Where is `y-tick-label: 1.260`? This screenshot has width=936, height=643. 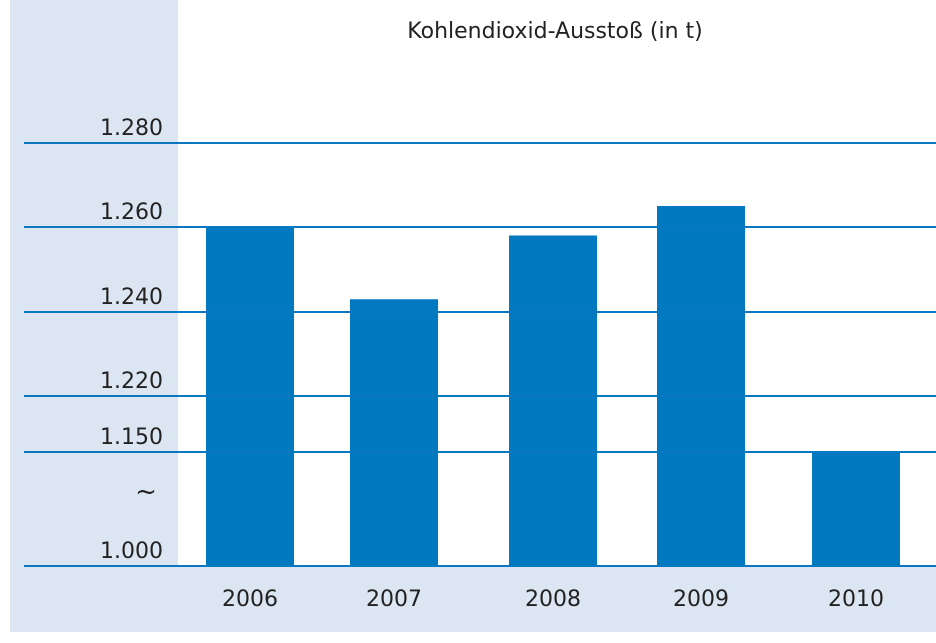
y-tick-label: 1.260 is located at coordinates (131, 212).